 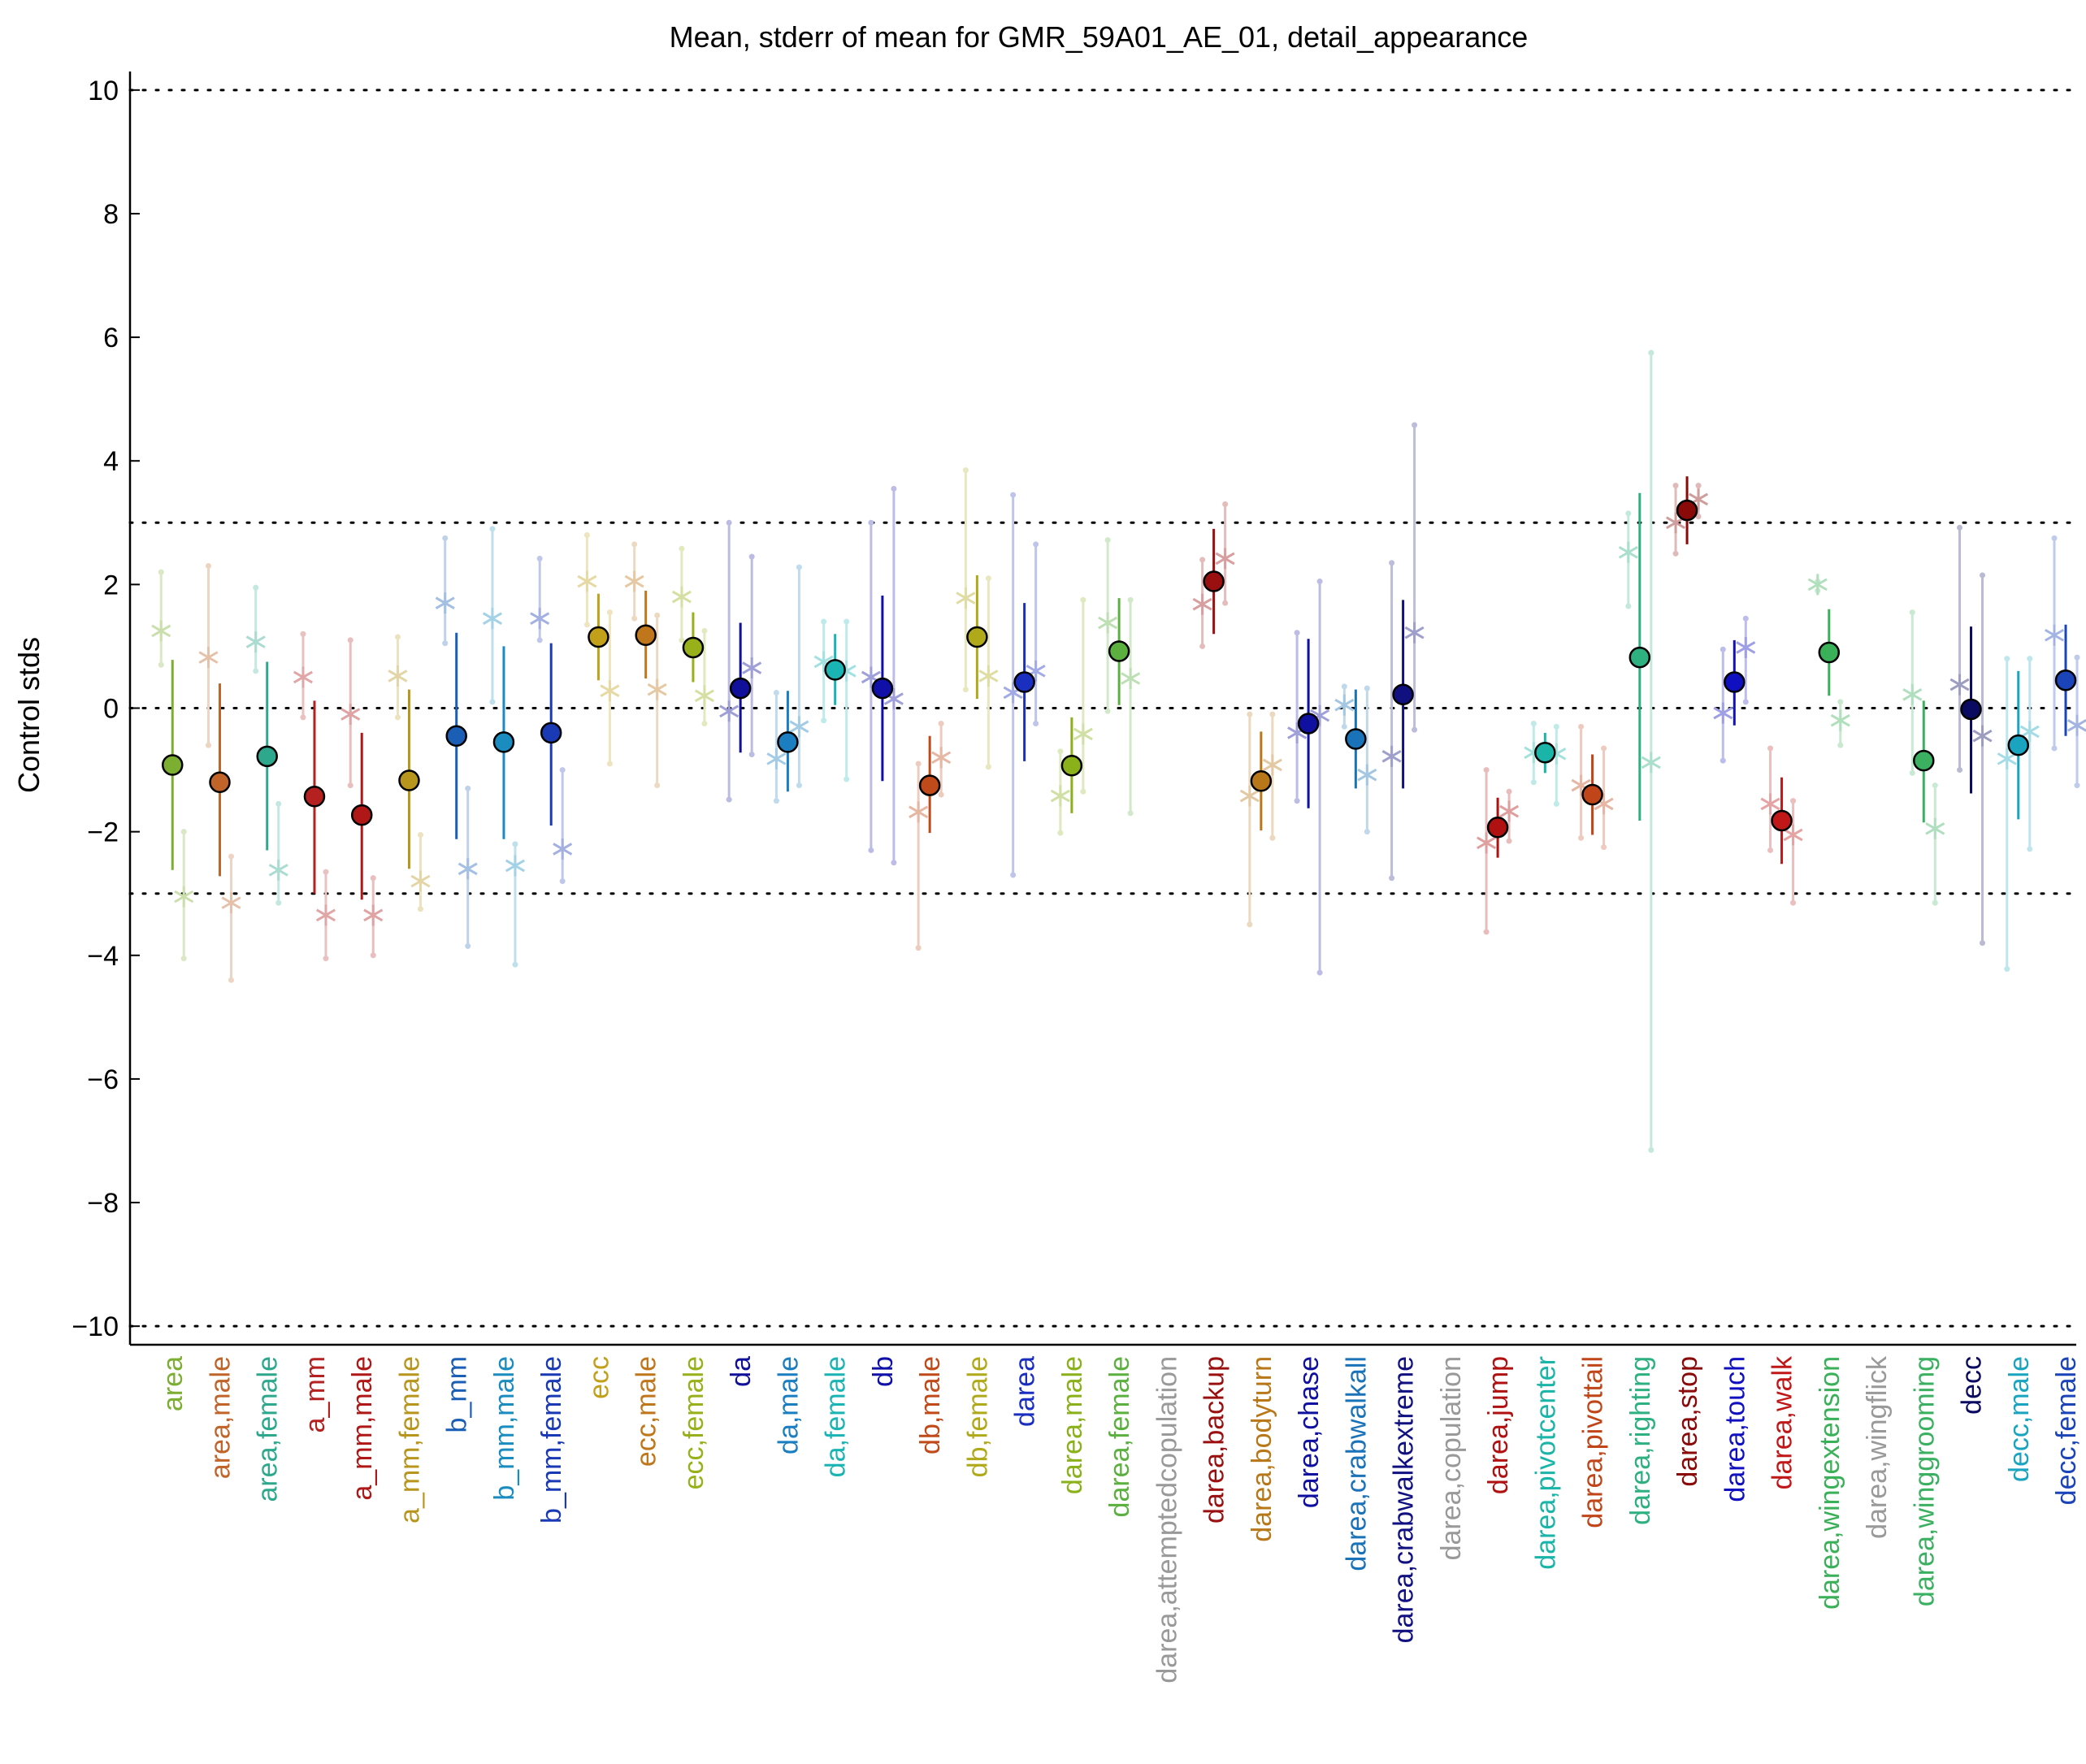 I want to click on x-tick-label: darea,stop, so click(x=1687, y=1421).